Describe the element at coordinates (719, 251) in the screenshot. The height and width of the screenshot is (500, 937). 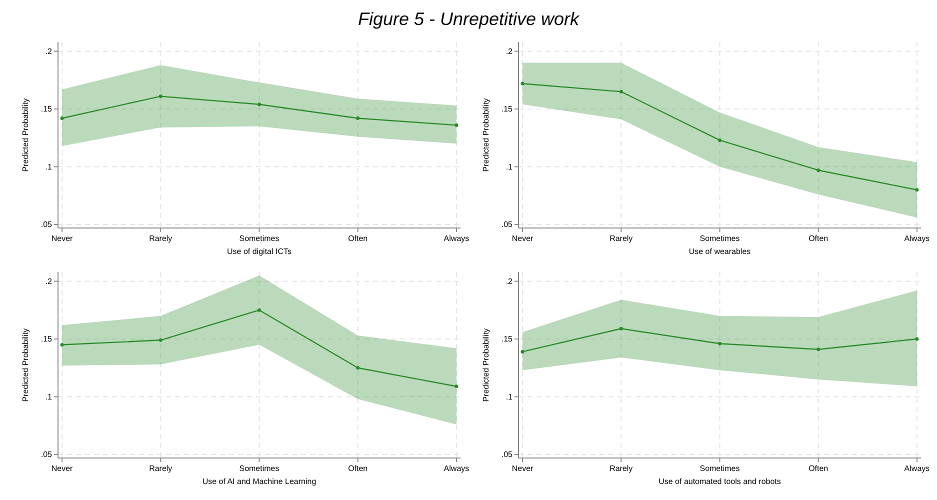
I see `x-axis-title: Use of wearables` at that location.